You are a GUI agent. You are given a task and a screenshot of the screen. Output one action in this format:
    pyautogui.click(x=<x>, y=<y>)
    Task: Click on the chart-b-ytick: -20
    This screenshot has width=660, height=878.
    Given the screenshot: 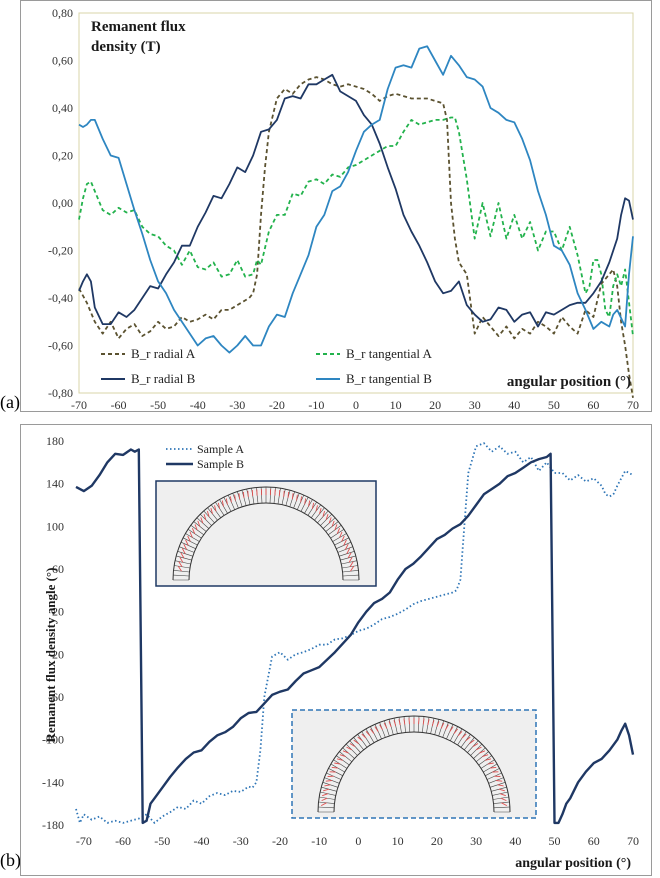 What is the action you would take?
    pyautogui.click(x=56, y=654)
    